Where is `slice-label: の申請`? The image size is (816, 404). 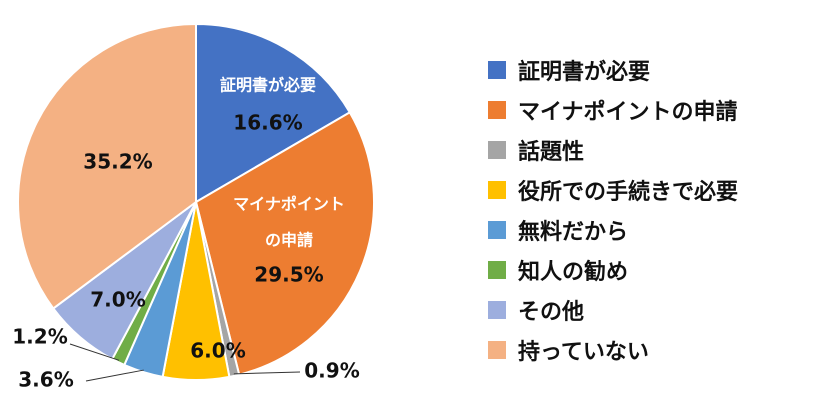 slice-label: の申請 is located at coordinates (289, 240).